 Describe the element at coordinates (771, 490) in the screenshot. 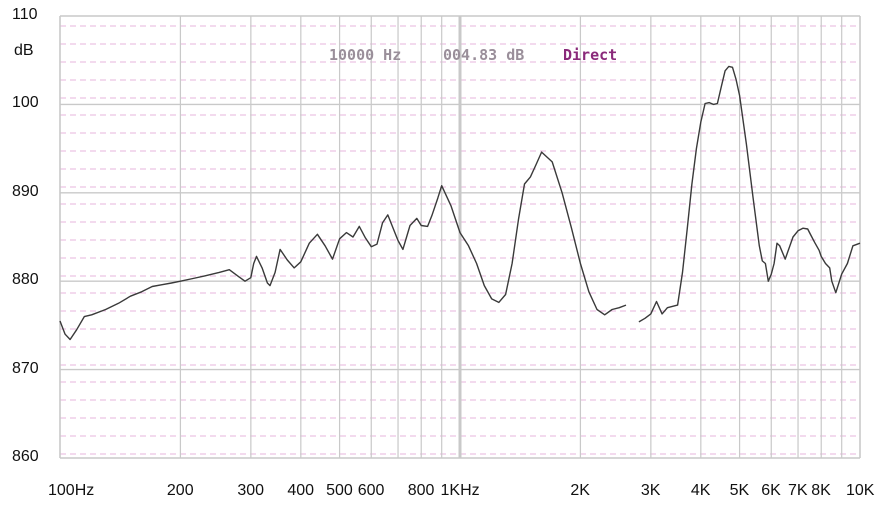

I see `x-tick-label: 6K` at that location.